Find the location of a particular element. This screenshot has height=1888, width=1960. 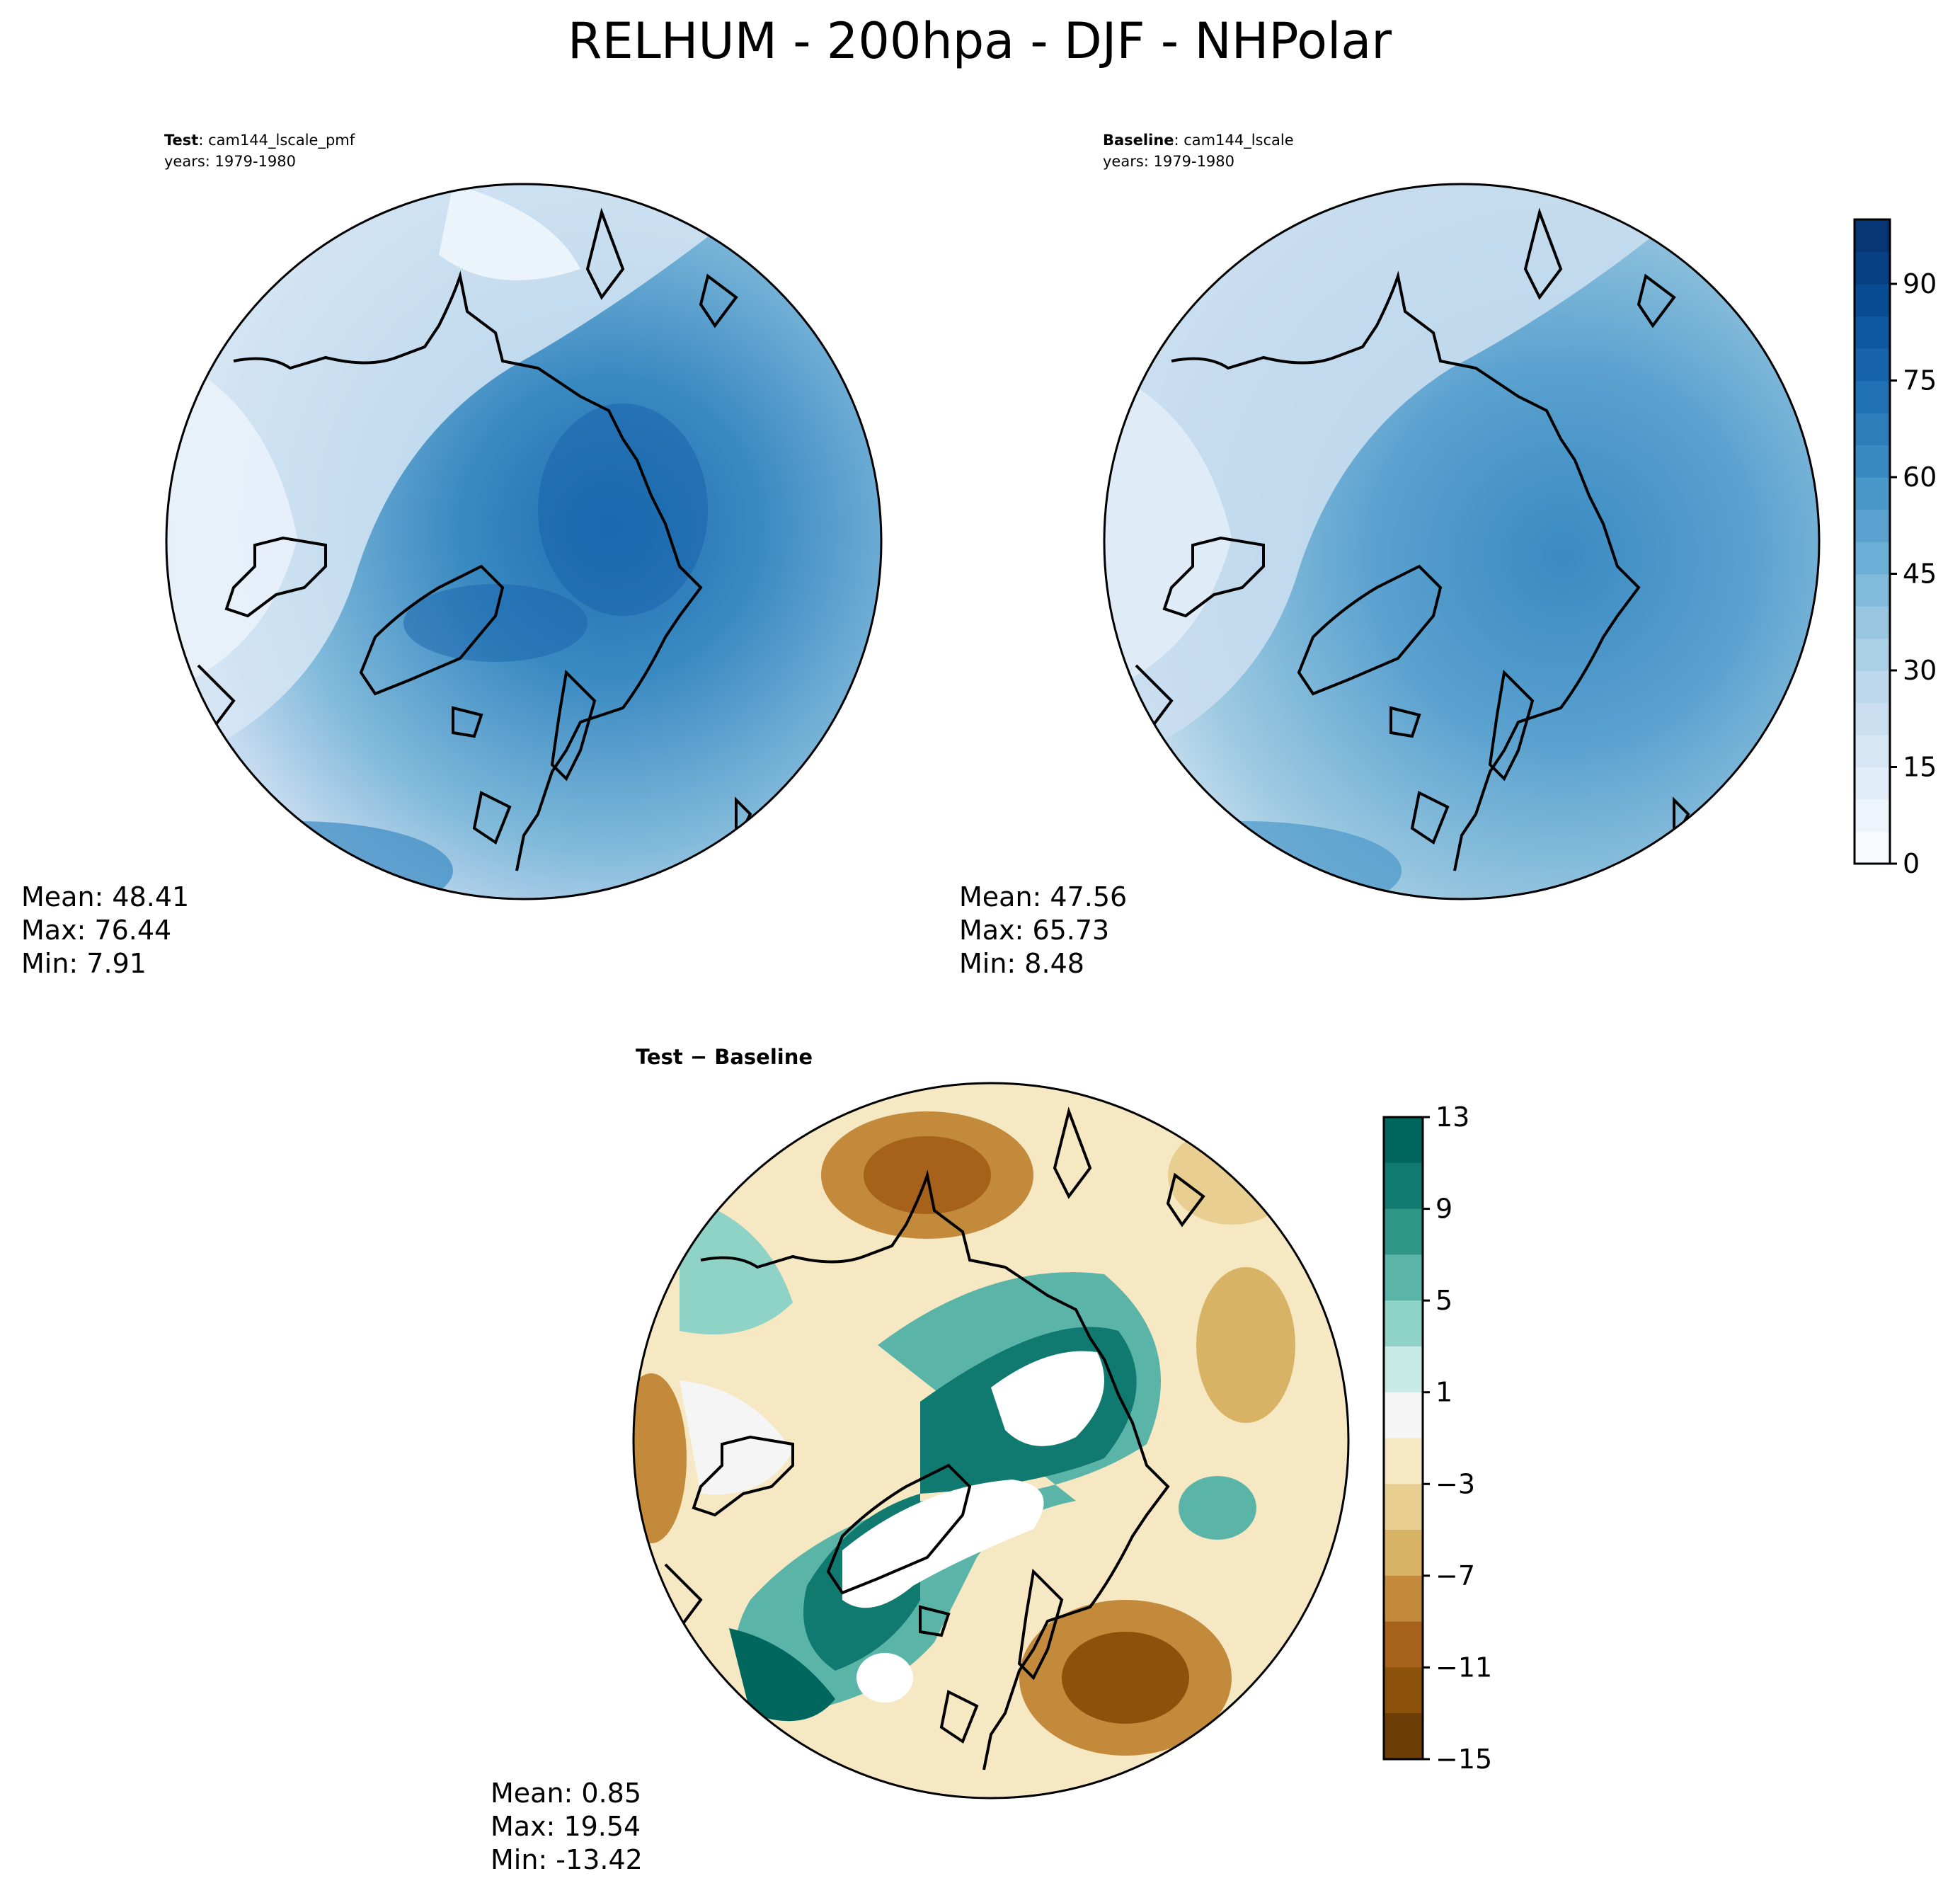

test-panel-label: Test: cam144_lscale_pmf is located at coordinates (259, 140).